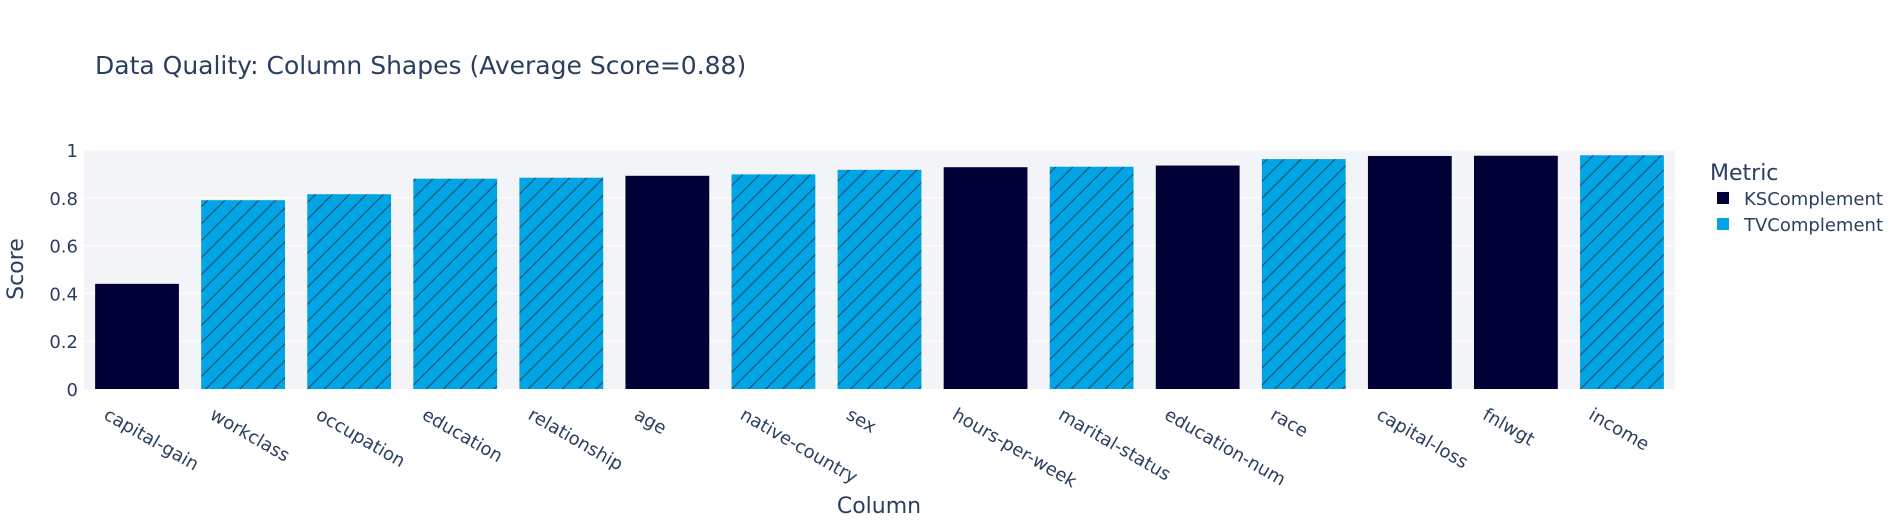  I want to click on y-tick-label: 1, so click(72, 151).